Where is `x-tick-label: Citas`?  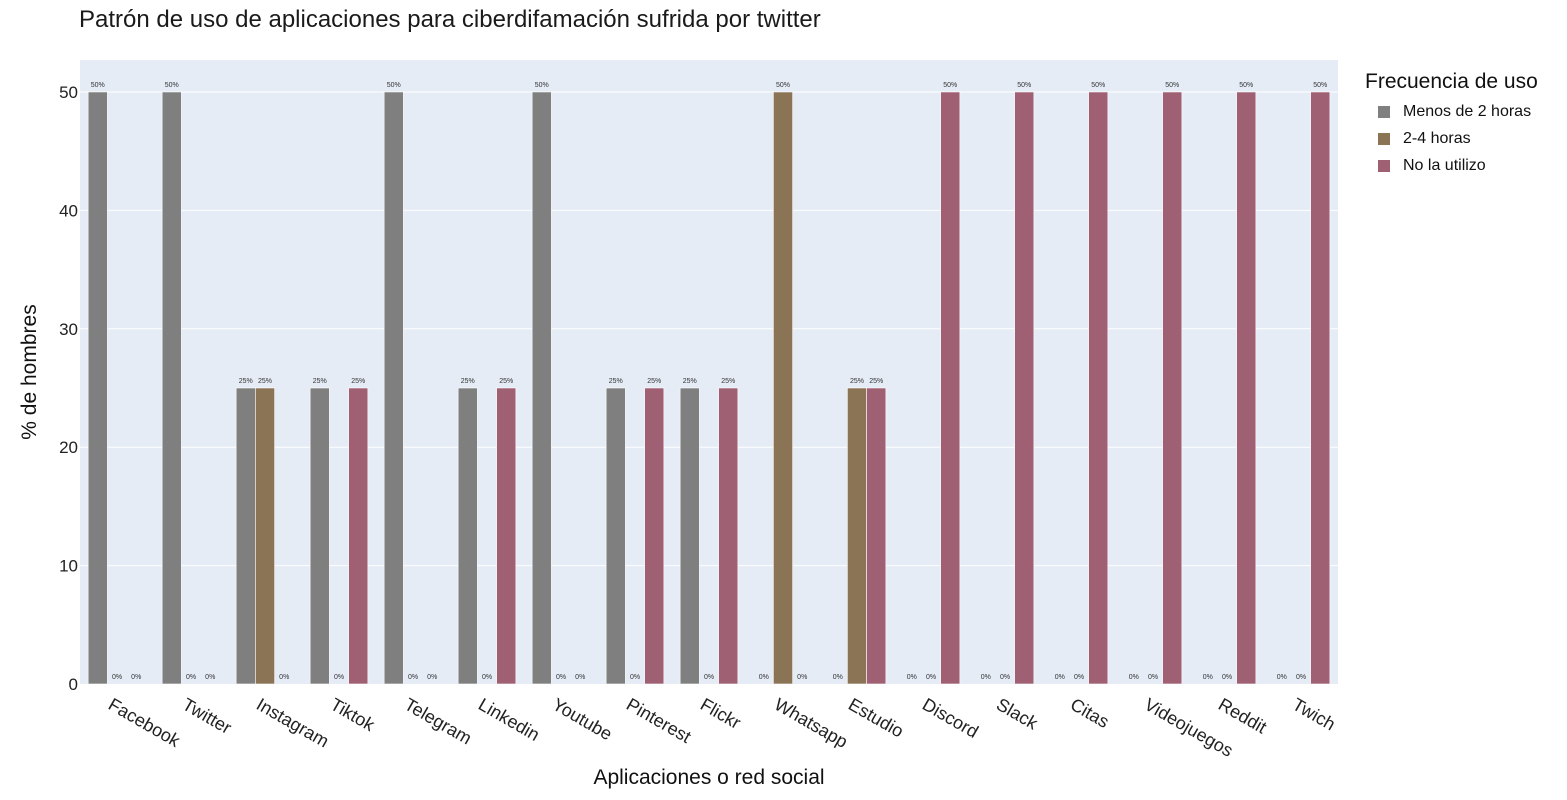
x-tick-label: Citas is located at coordinates (1090, 713).